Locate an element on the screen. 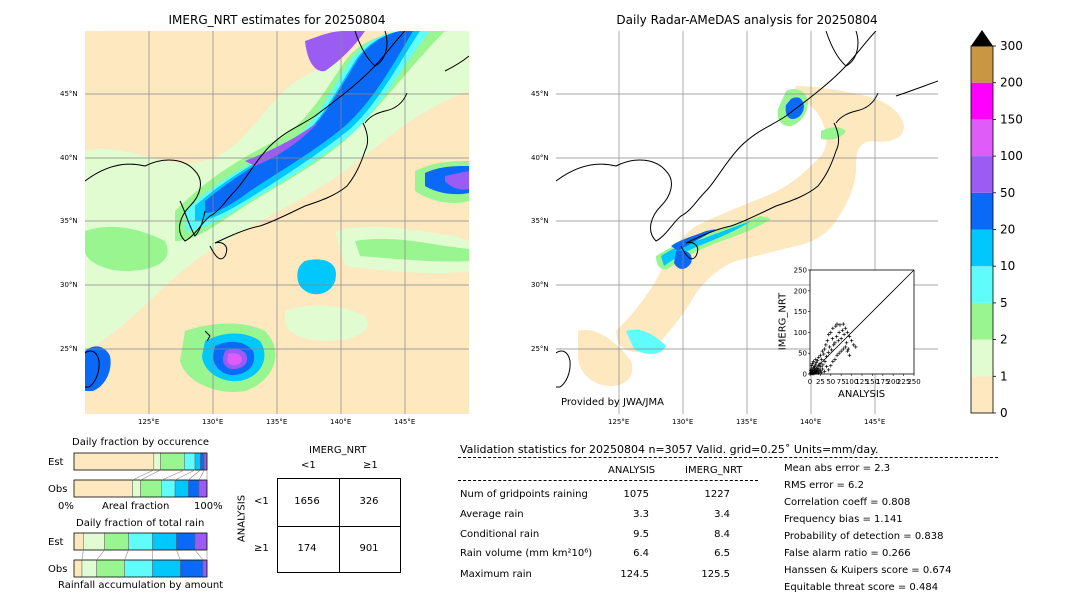 This screenshot has height=612, width=1080. stat-label-maximum: Maximum rain is located at coordinates (496, 574).